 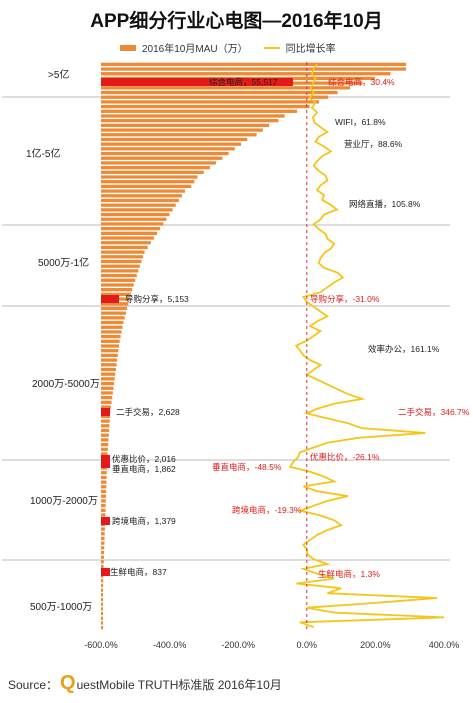 What do you see at coordinates (236, 21) in the screenshot?
I see `chart-title: APP细分行业心电图—2016年10月` at bounding box center [236, 21].